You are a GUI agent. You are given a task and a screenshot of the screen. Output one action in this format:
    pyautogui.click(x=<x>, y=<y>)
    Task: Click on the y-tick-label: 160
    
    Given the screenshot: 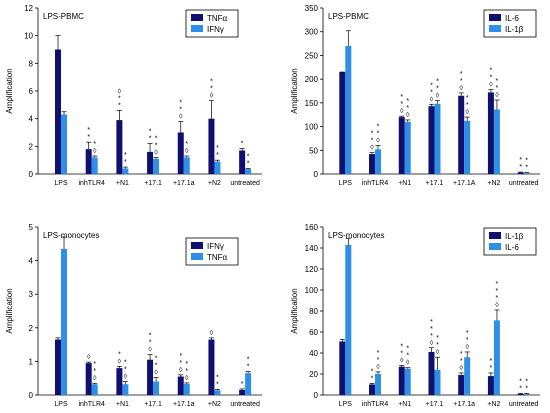 What is the action you would take?
    pyautogui.click(x=312, y=227)
    